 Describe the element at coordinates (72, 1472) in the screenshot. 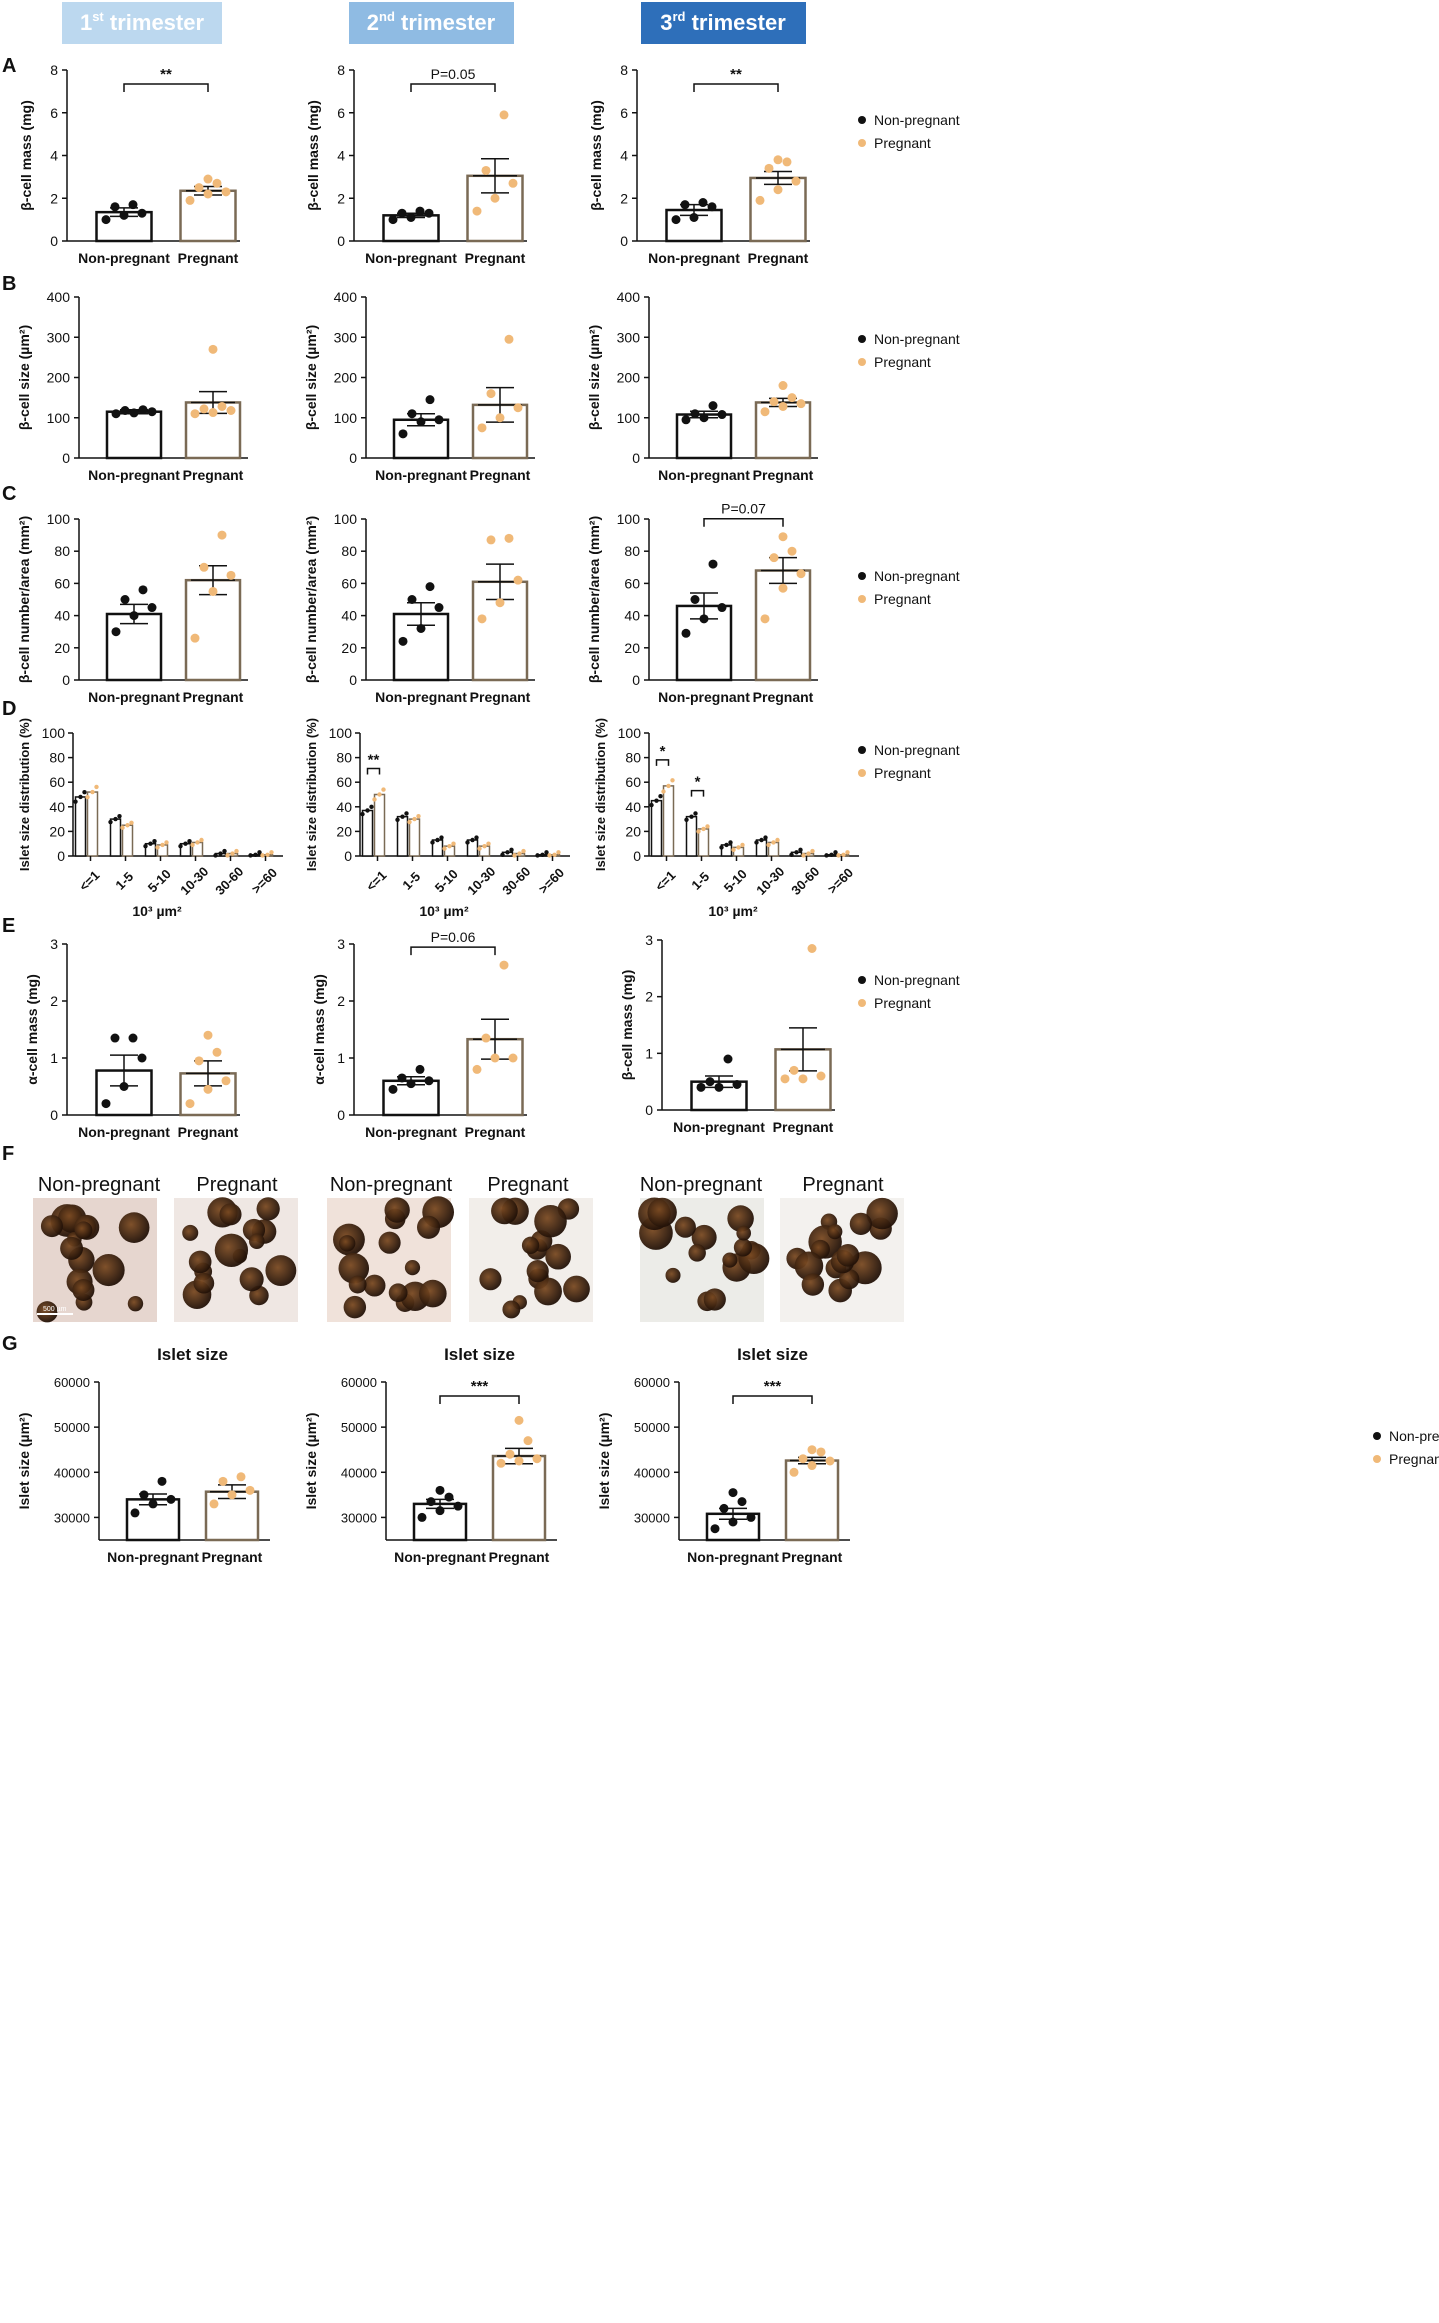

I see `y-tick-label: 40000` at that location.